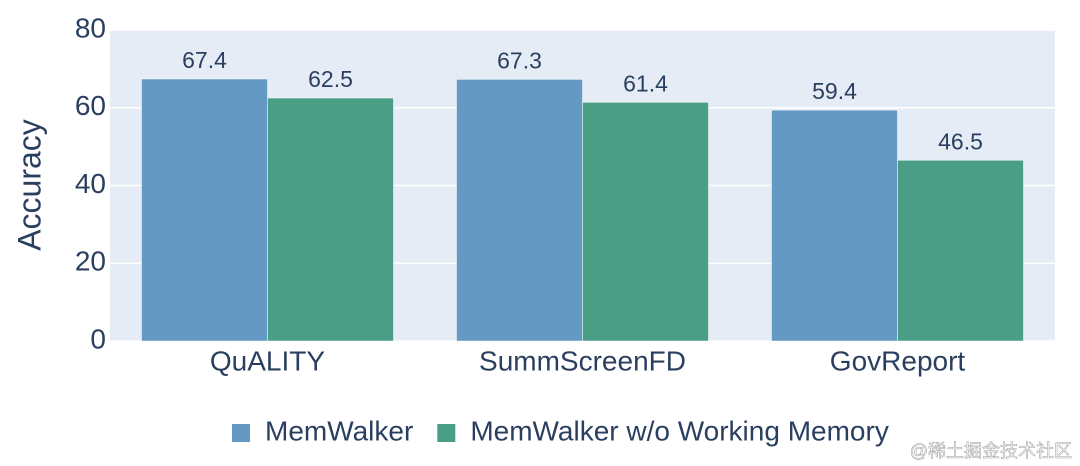 The width and height of the screenshot is (1080, 466). I want to click on x-tick-label: GovReport, so click(898, 360).